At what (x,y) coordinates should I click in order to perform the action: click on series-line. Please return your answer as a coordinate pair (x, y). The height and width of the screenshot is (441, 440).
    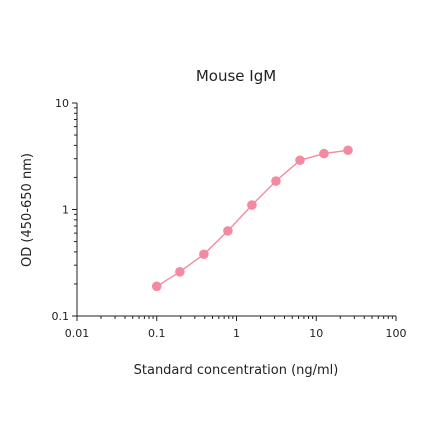
    Looking at the image, I should click on (252, 218).